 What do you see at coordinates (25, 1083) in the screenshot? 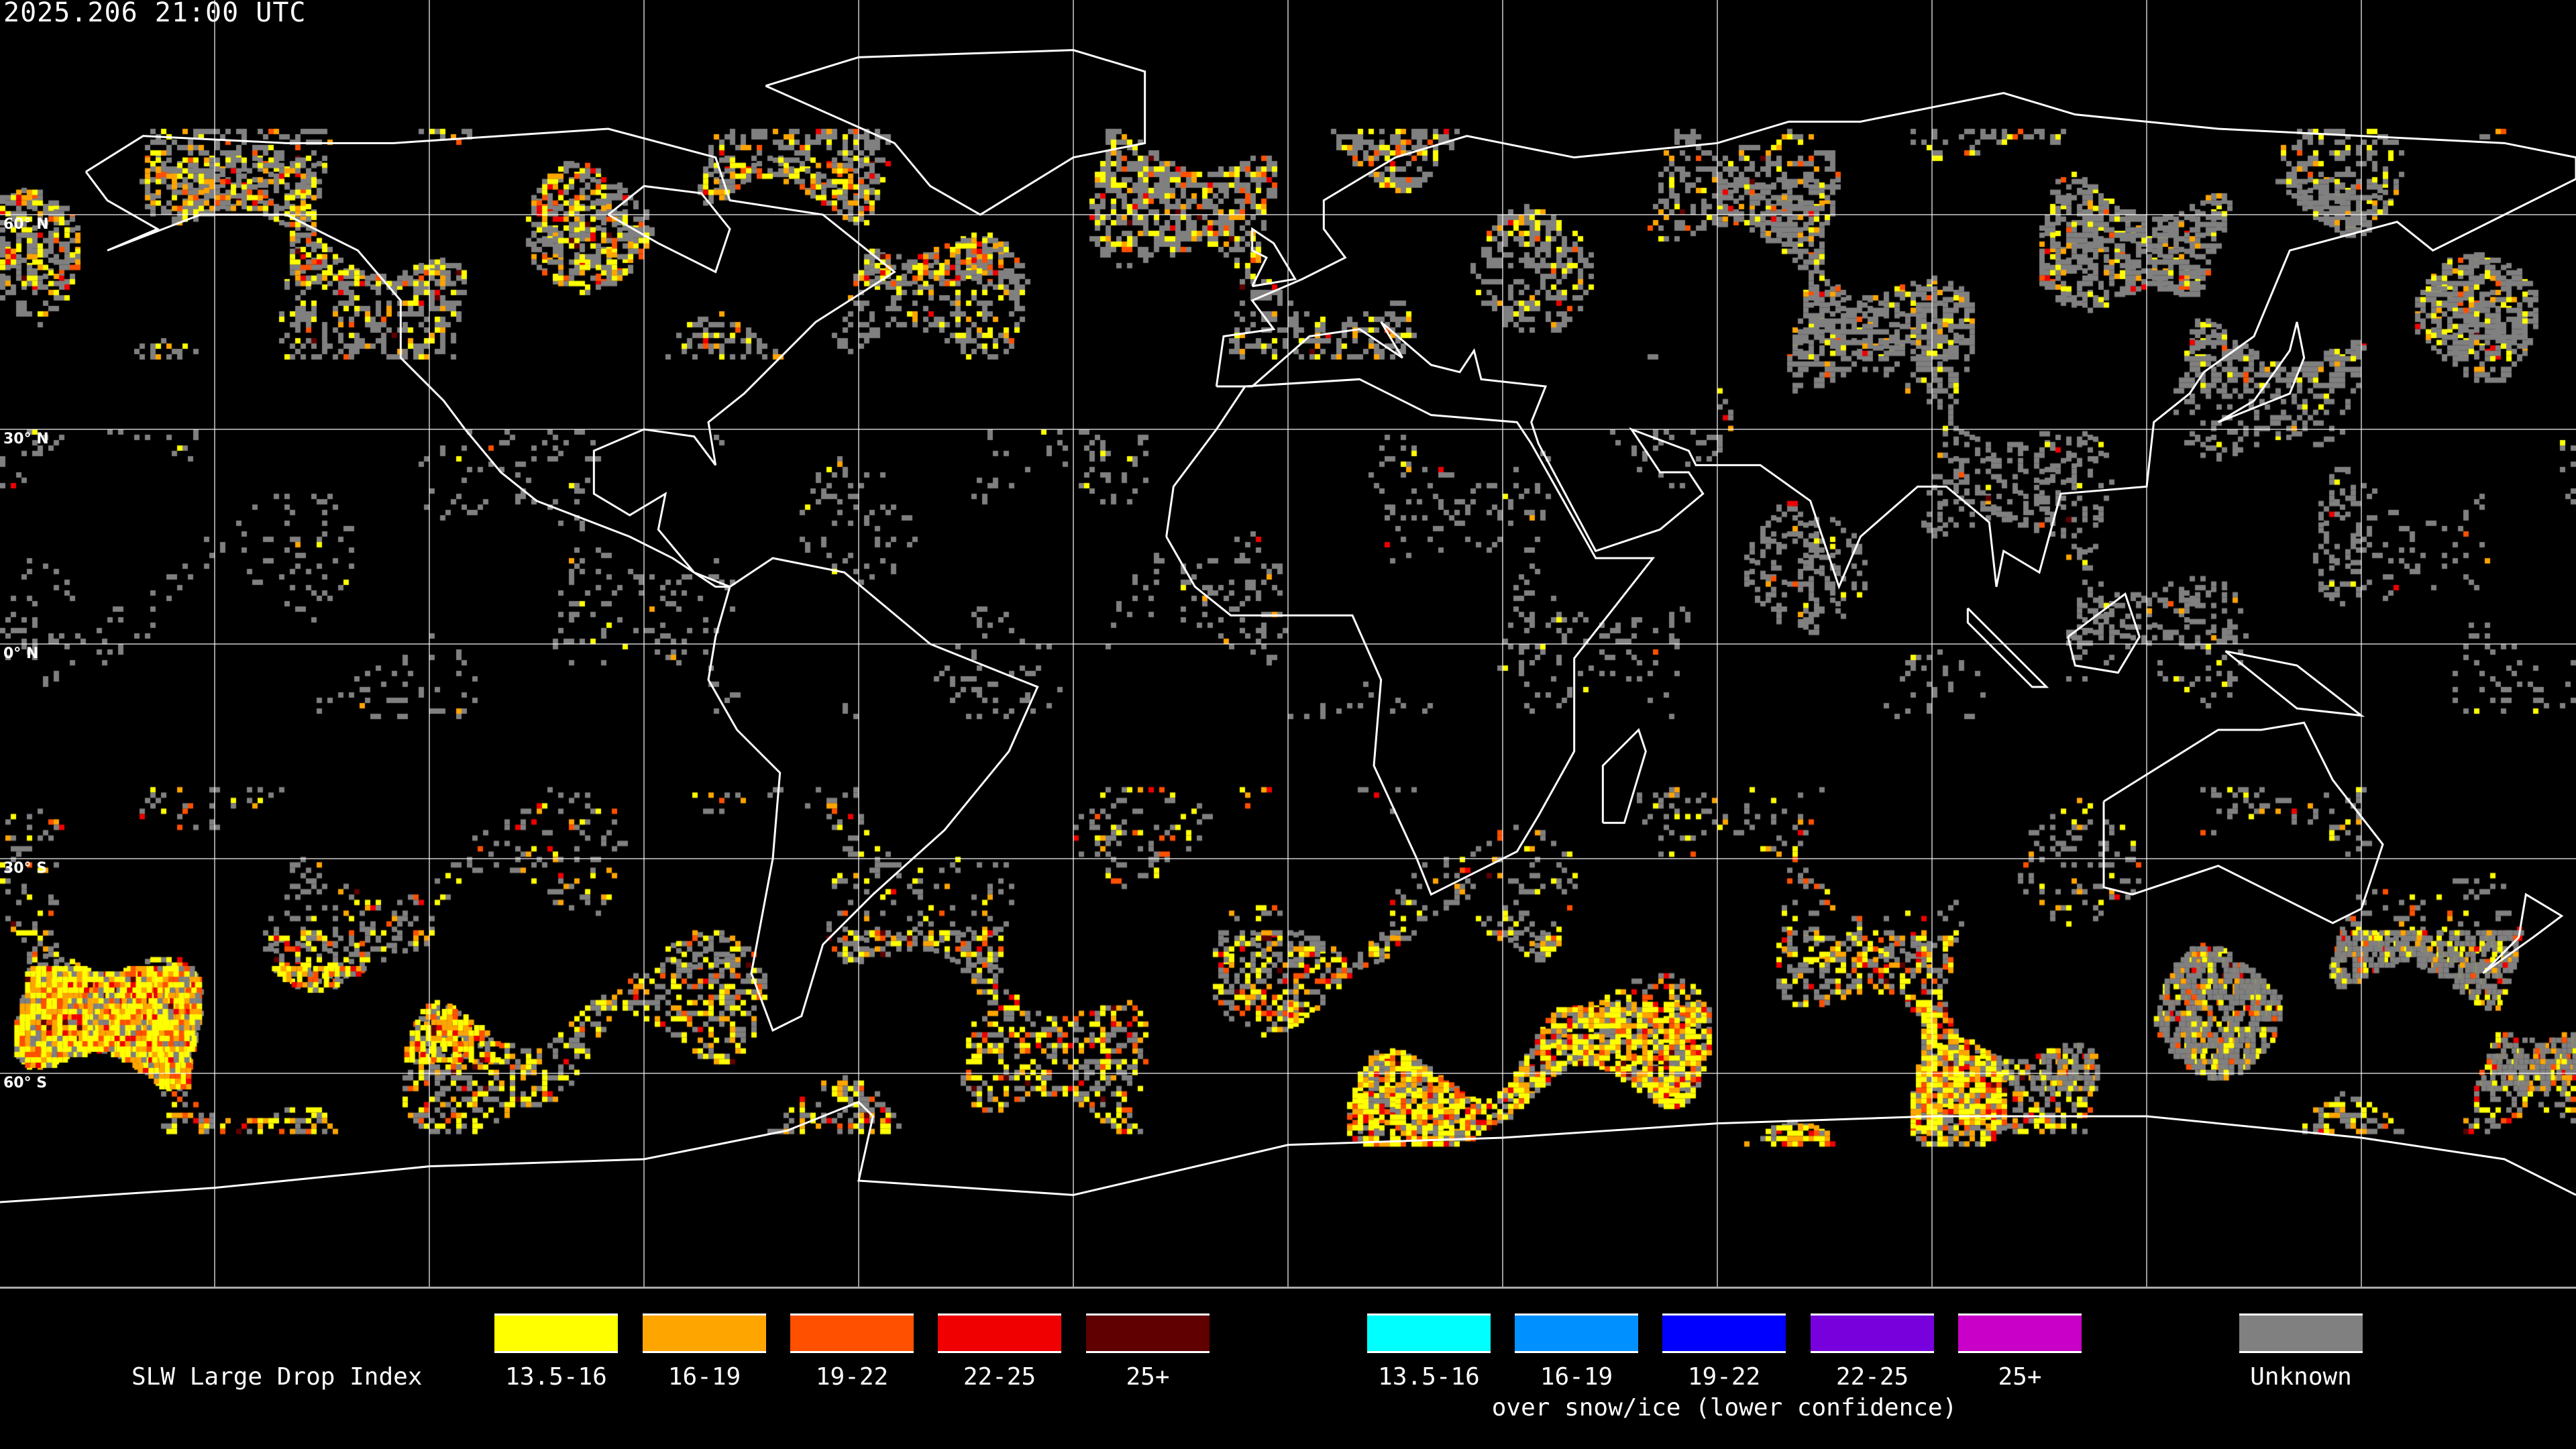
I see `lat-label-60s: 60° S` at bounding box center [25, 1083].